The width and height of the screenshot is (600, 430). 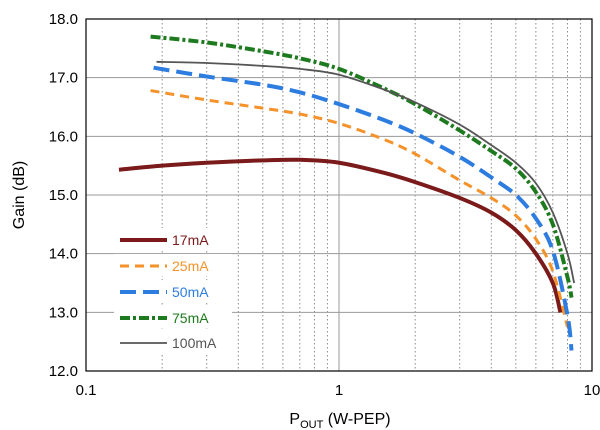 I want to click on x-axis-title-suffix: (W-PEP), so click(x=356, y=419).